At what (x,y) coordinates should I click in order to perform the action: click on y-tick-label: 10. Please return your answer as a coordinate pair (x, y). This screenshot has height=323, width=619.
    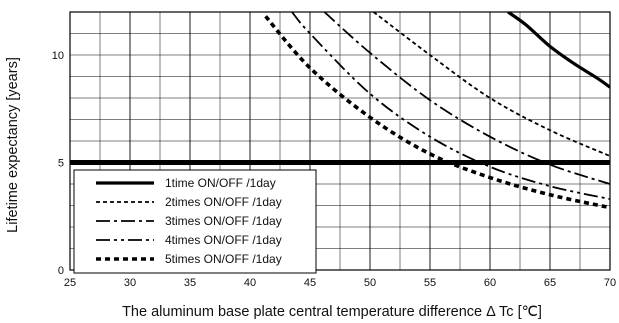
    Looking at the image, I should click on (58, 56).